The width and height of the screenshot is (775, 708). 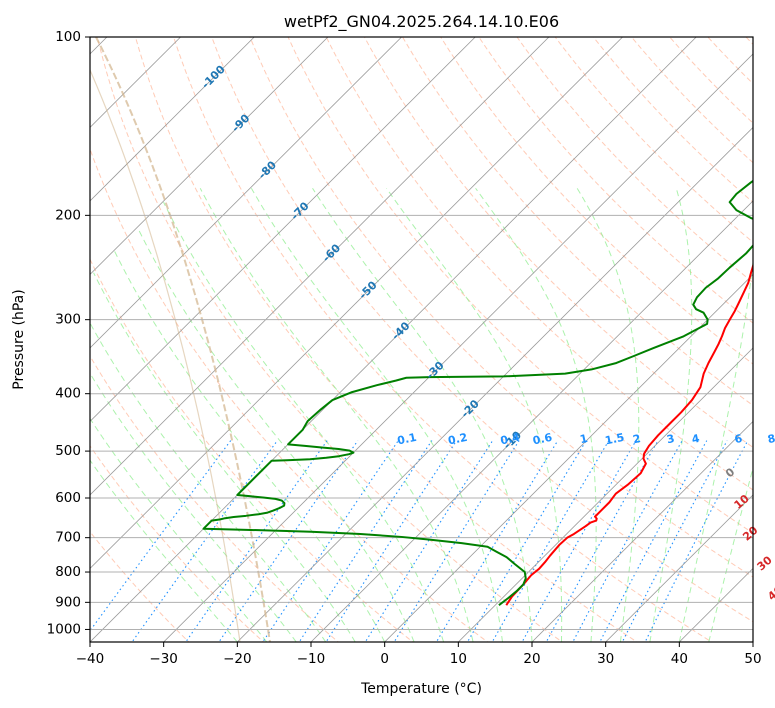 I want to click on y-tick-label: 400, so click(x=68, y=394).